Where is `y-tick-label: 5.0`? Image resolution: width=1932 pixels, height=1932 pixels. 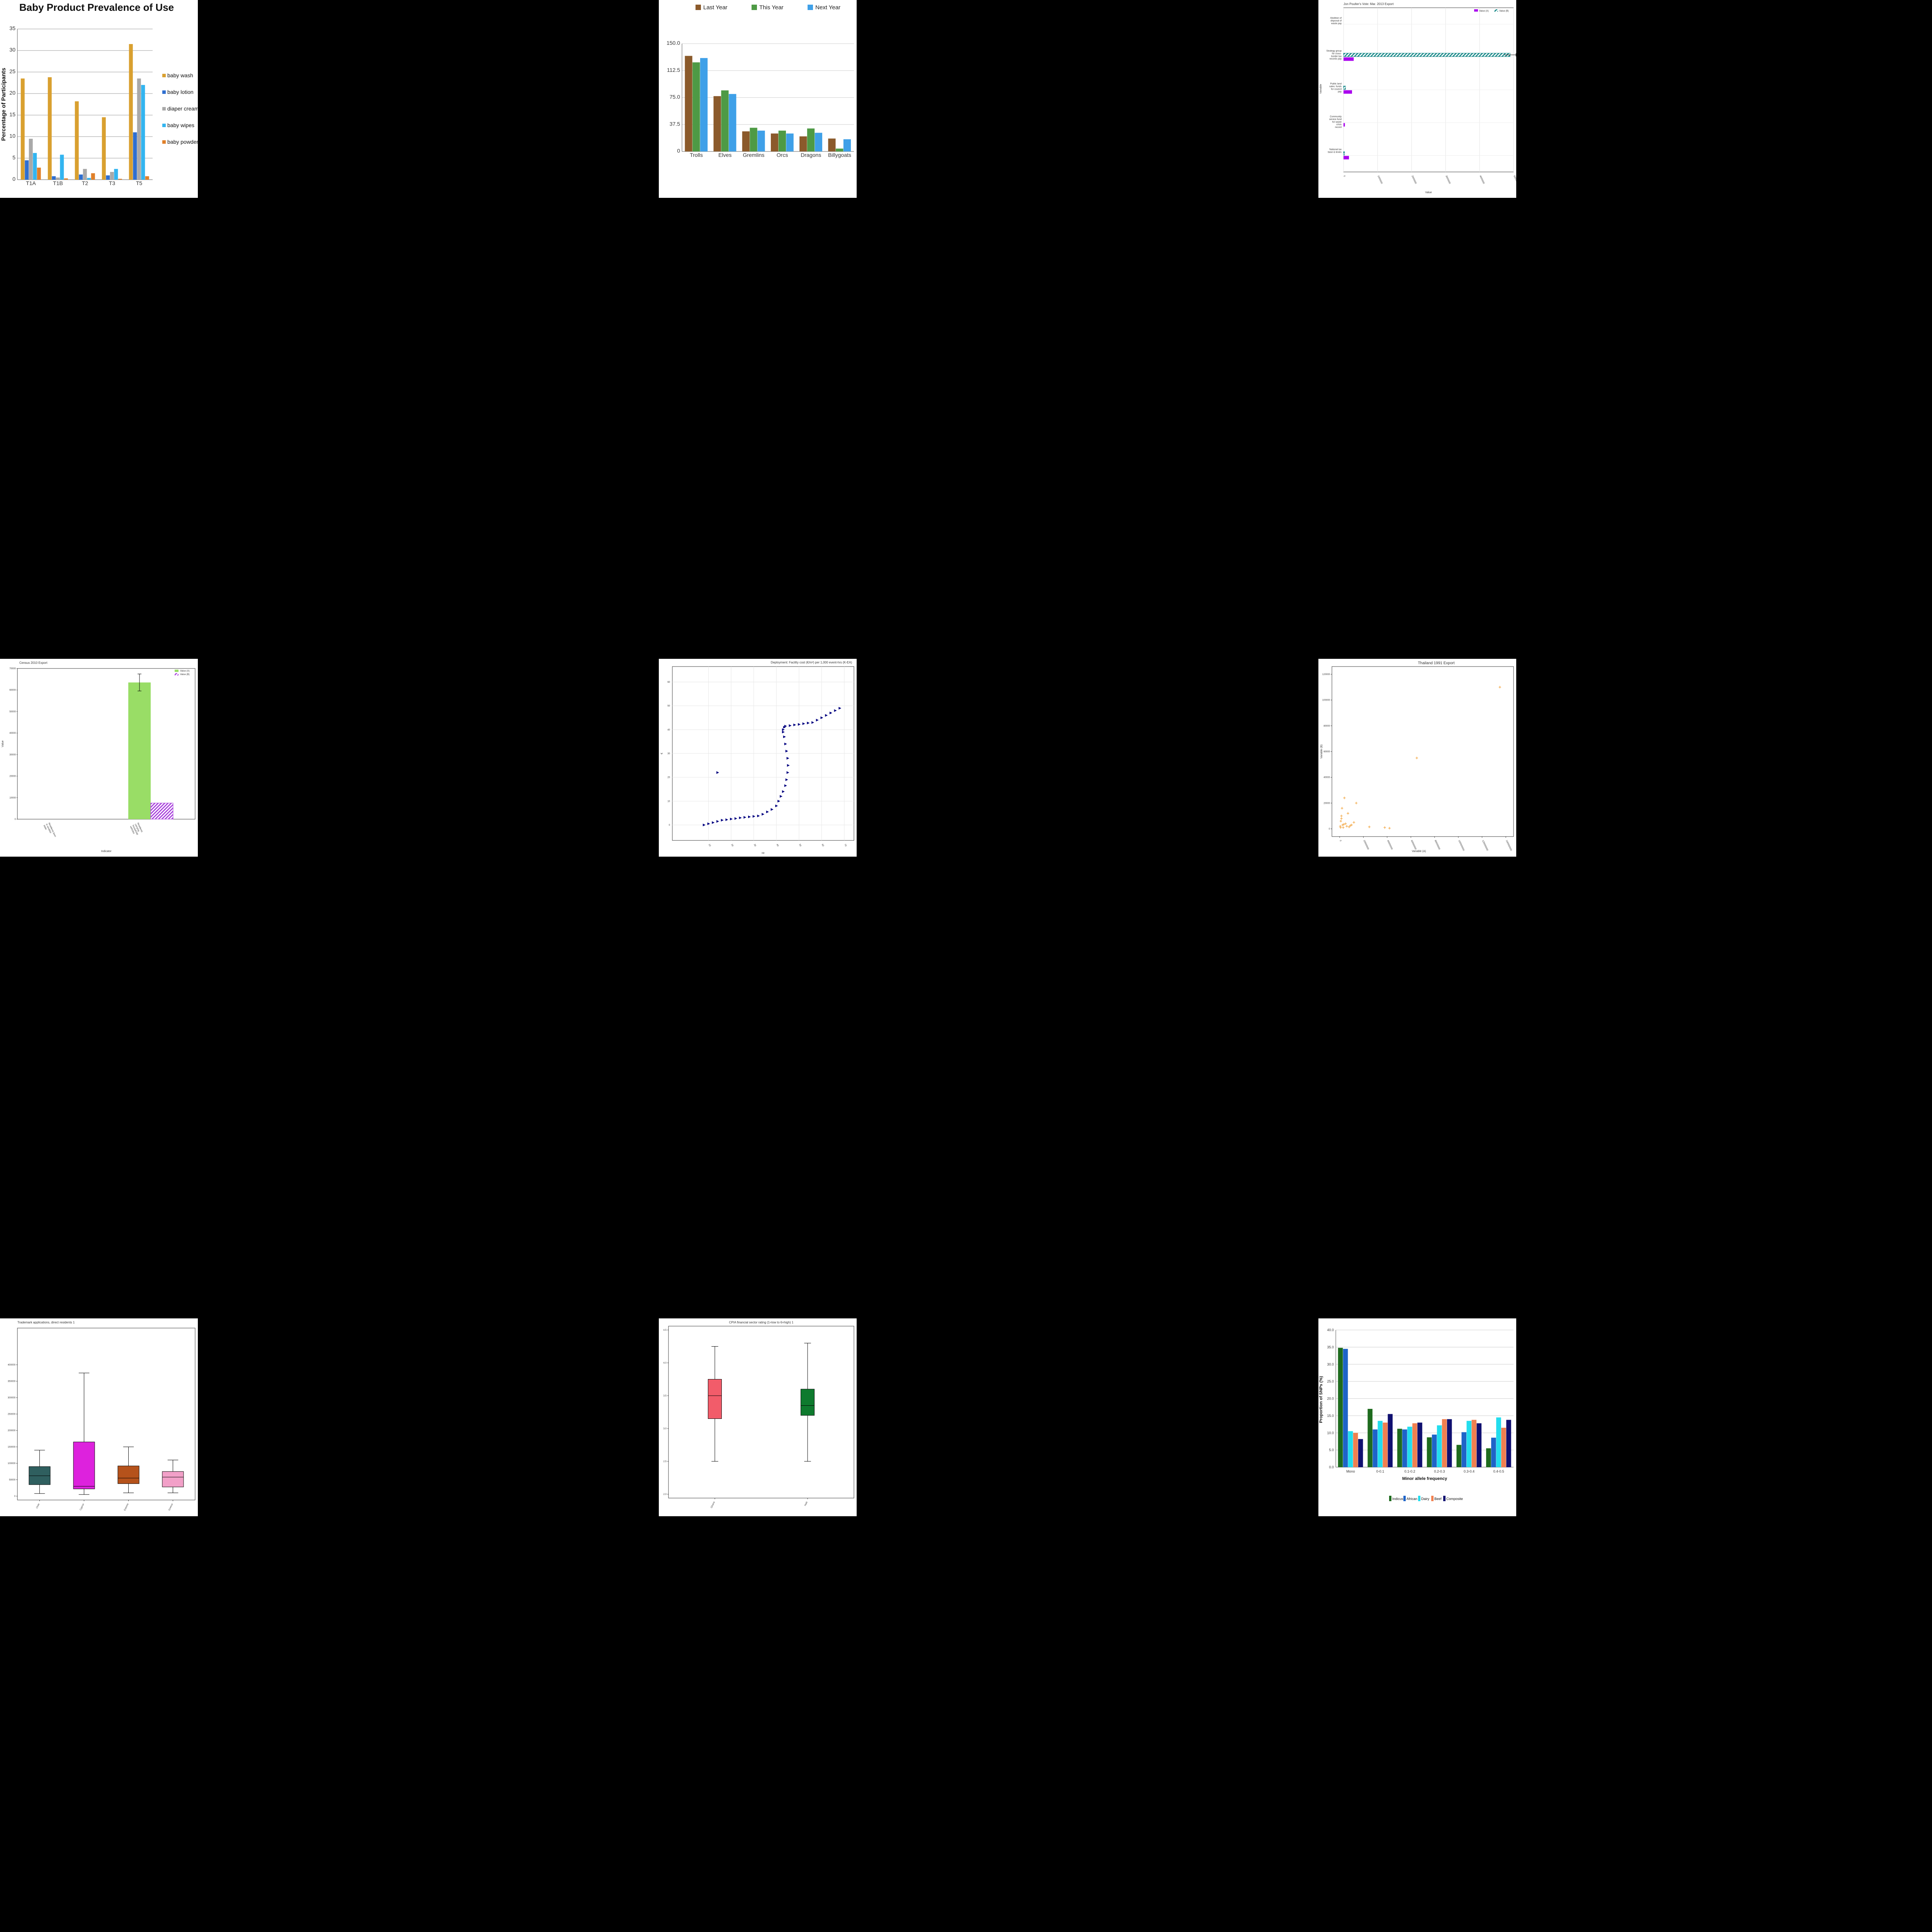
y-tick-label: 5.0 is located at coordinates (1332, 1450).